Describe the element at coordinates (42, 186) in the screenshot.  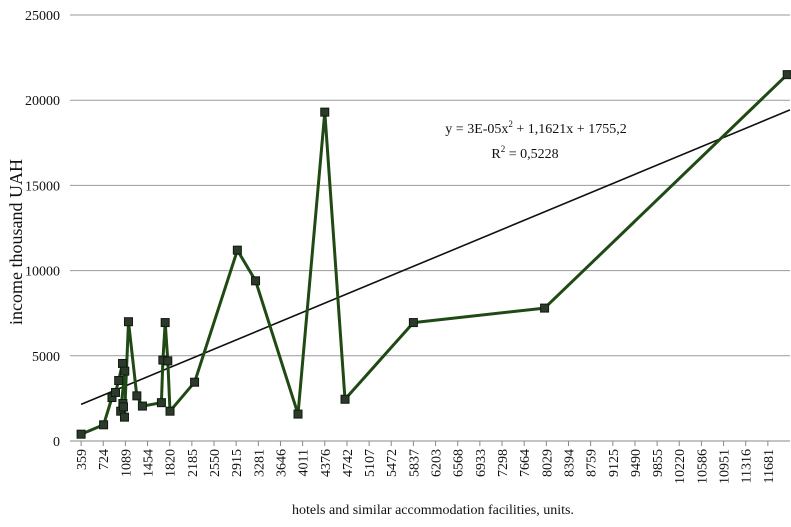
I see `y-tick-label: 15000` at that location.